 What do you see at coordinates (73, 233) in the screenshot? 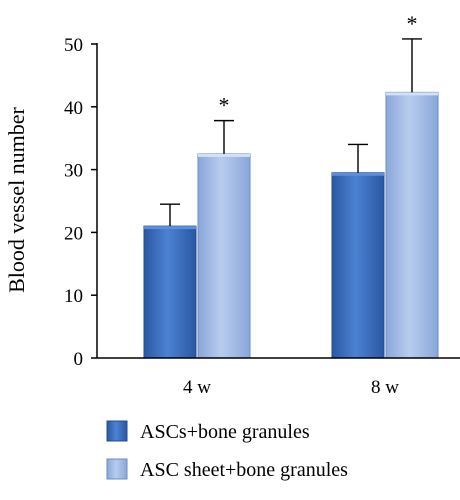
I see `y-tick-label: 20` at bounding box center [73, 233].